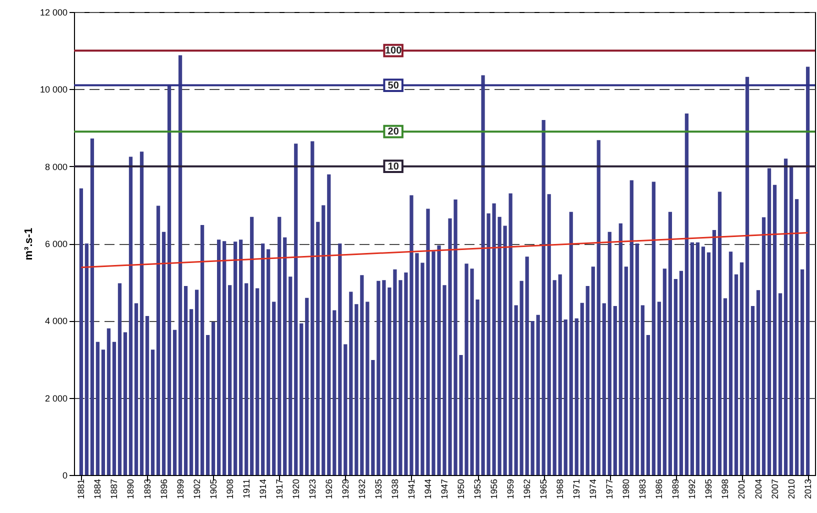 The width and height of the screenshot is (817, 513). Describe the element at coordinates (279, 489) in the screenshot. I see `x-tick-label: 1917` at that location.